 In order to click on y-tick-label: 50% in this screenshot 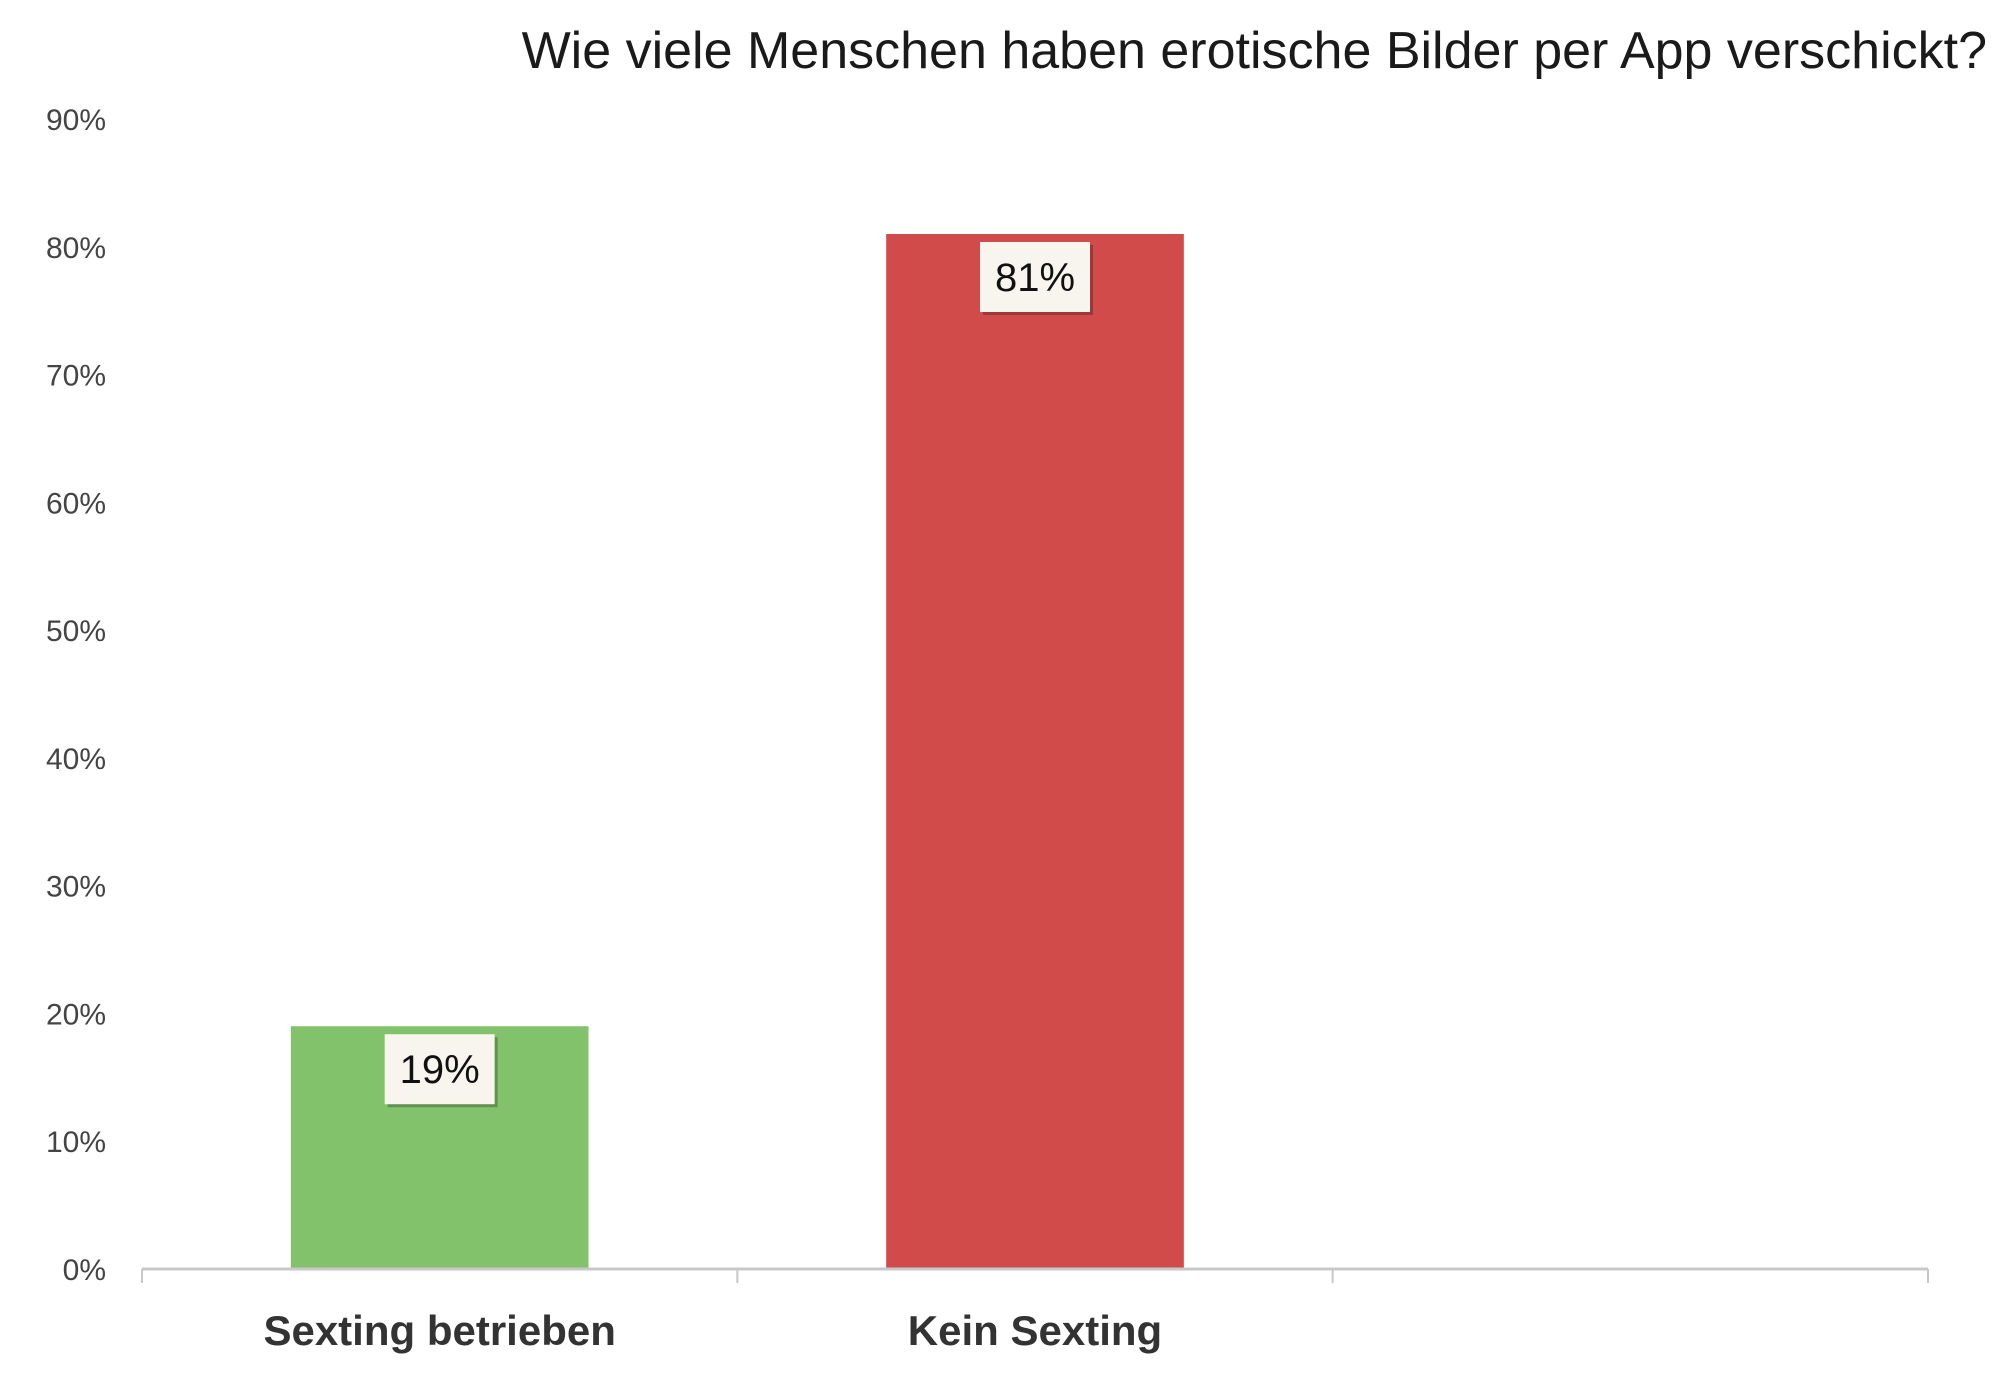, I will do `click(76, 631)`.